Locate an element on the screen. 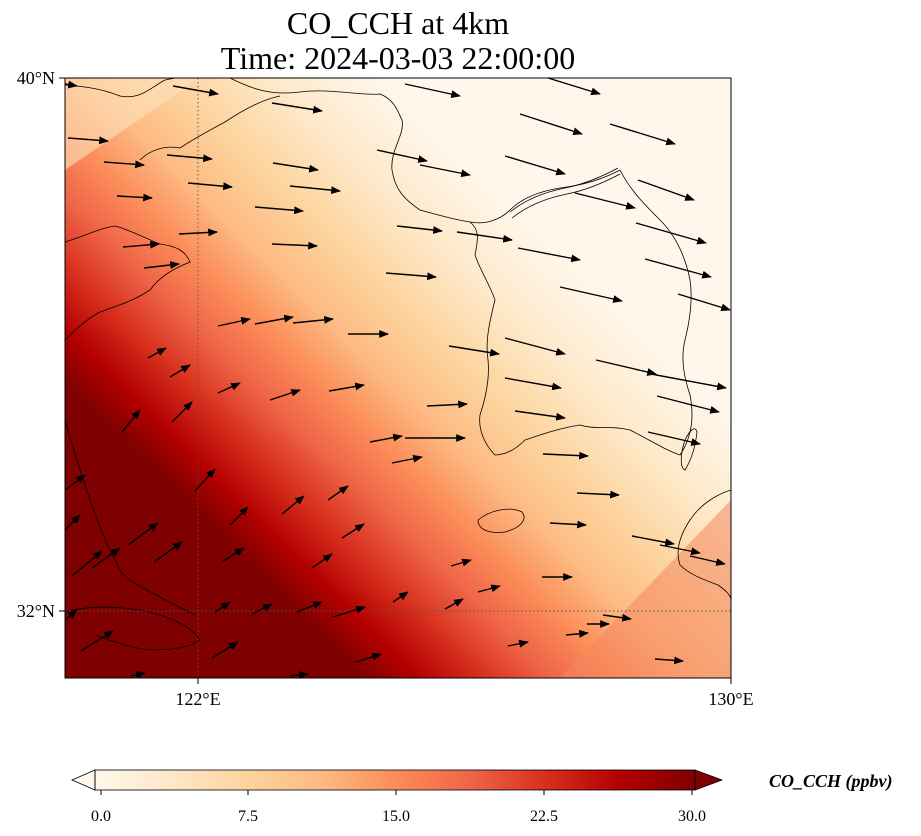  colorbar-tick-label: 0.0 is located at coordinates (101, 816).